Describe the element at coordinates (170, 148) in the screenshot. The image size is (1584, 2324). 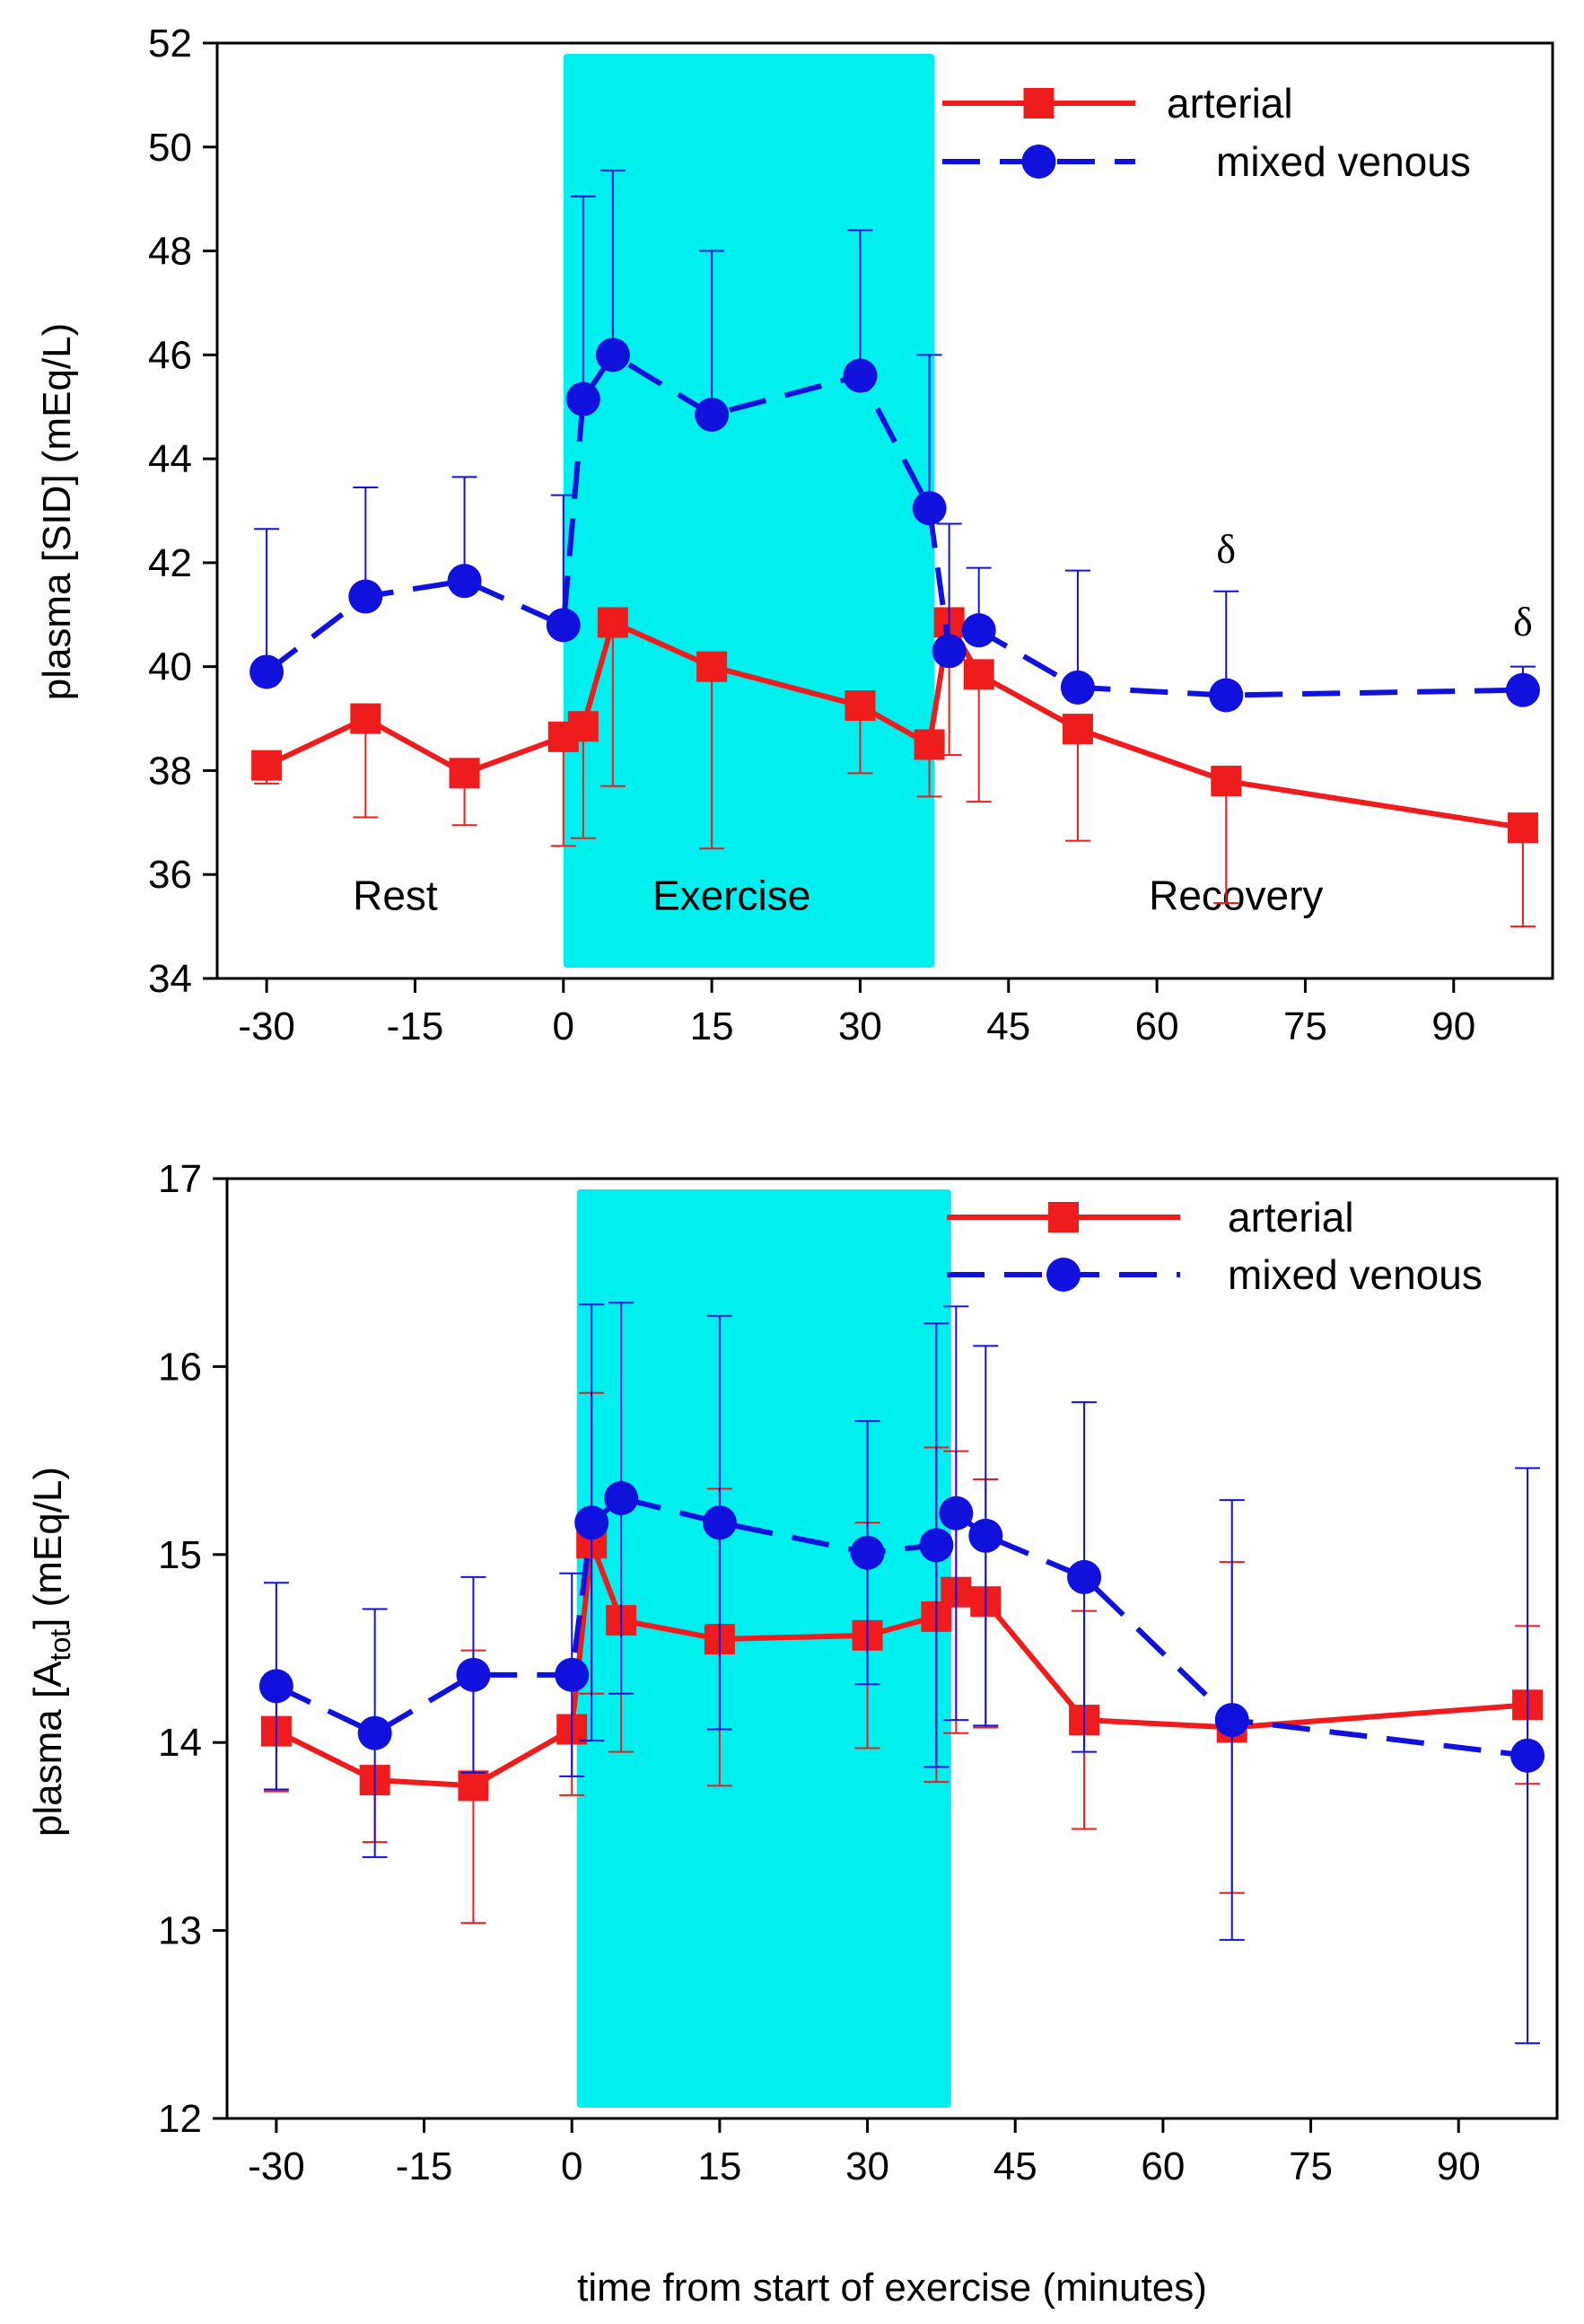
I see `y-tick-label: 50` at that location.